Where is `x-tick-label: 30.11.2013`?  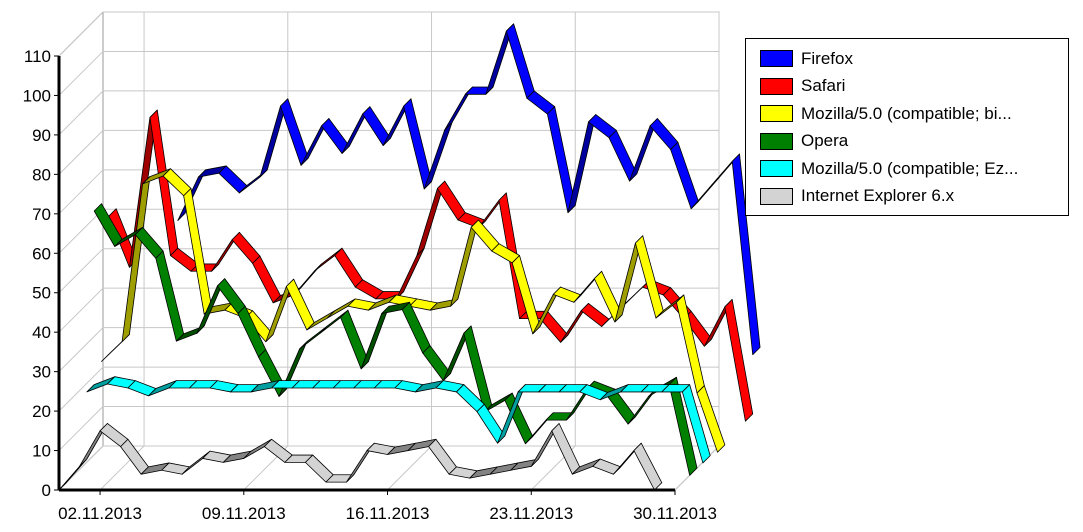
x-tick-label: 30.11.2013 is located at coordinates (675, 513).